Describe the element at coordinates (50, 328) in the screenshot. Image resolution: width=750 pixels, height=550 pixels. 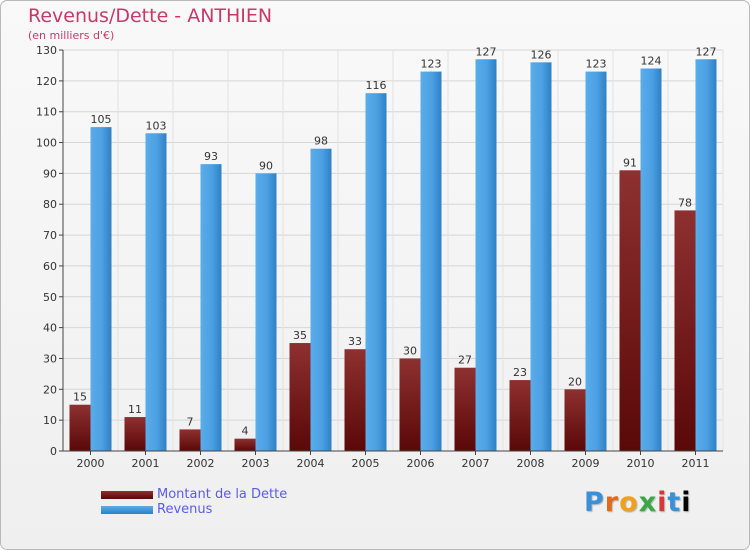
I see `y-tick-label: 40` at that location.